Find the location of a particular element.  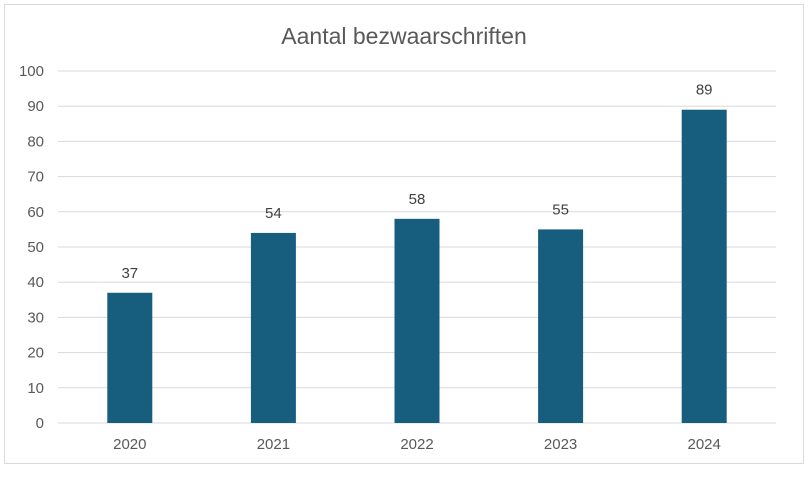

chart-title: Aantal bezwaarschriften is located at coordinates (404, 36).